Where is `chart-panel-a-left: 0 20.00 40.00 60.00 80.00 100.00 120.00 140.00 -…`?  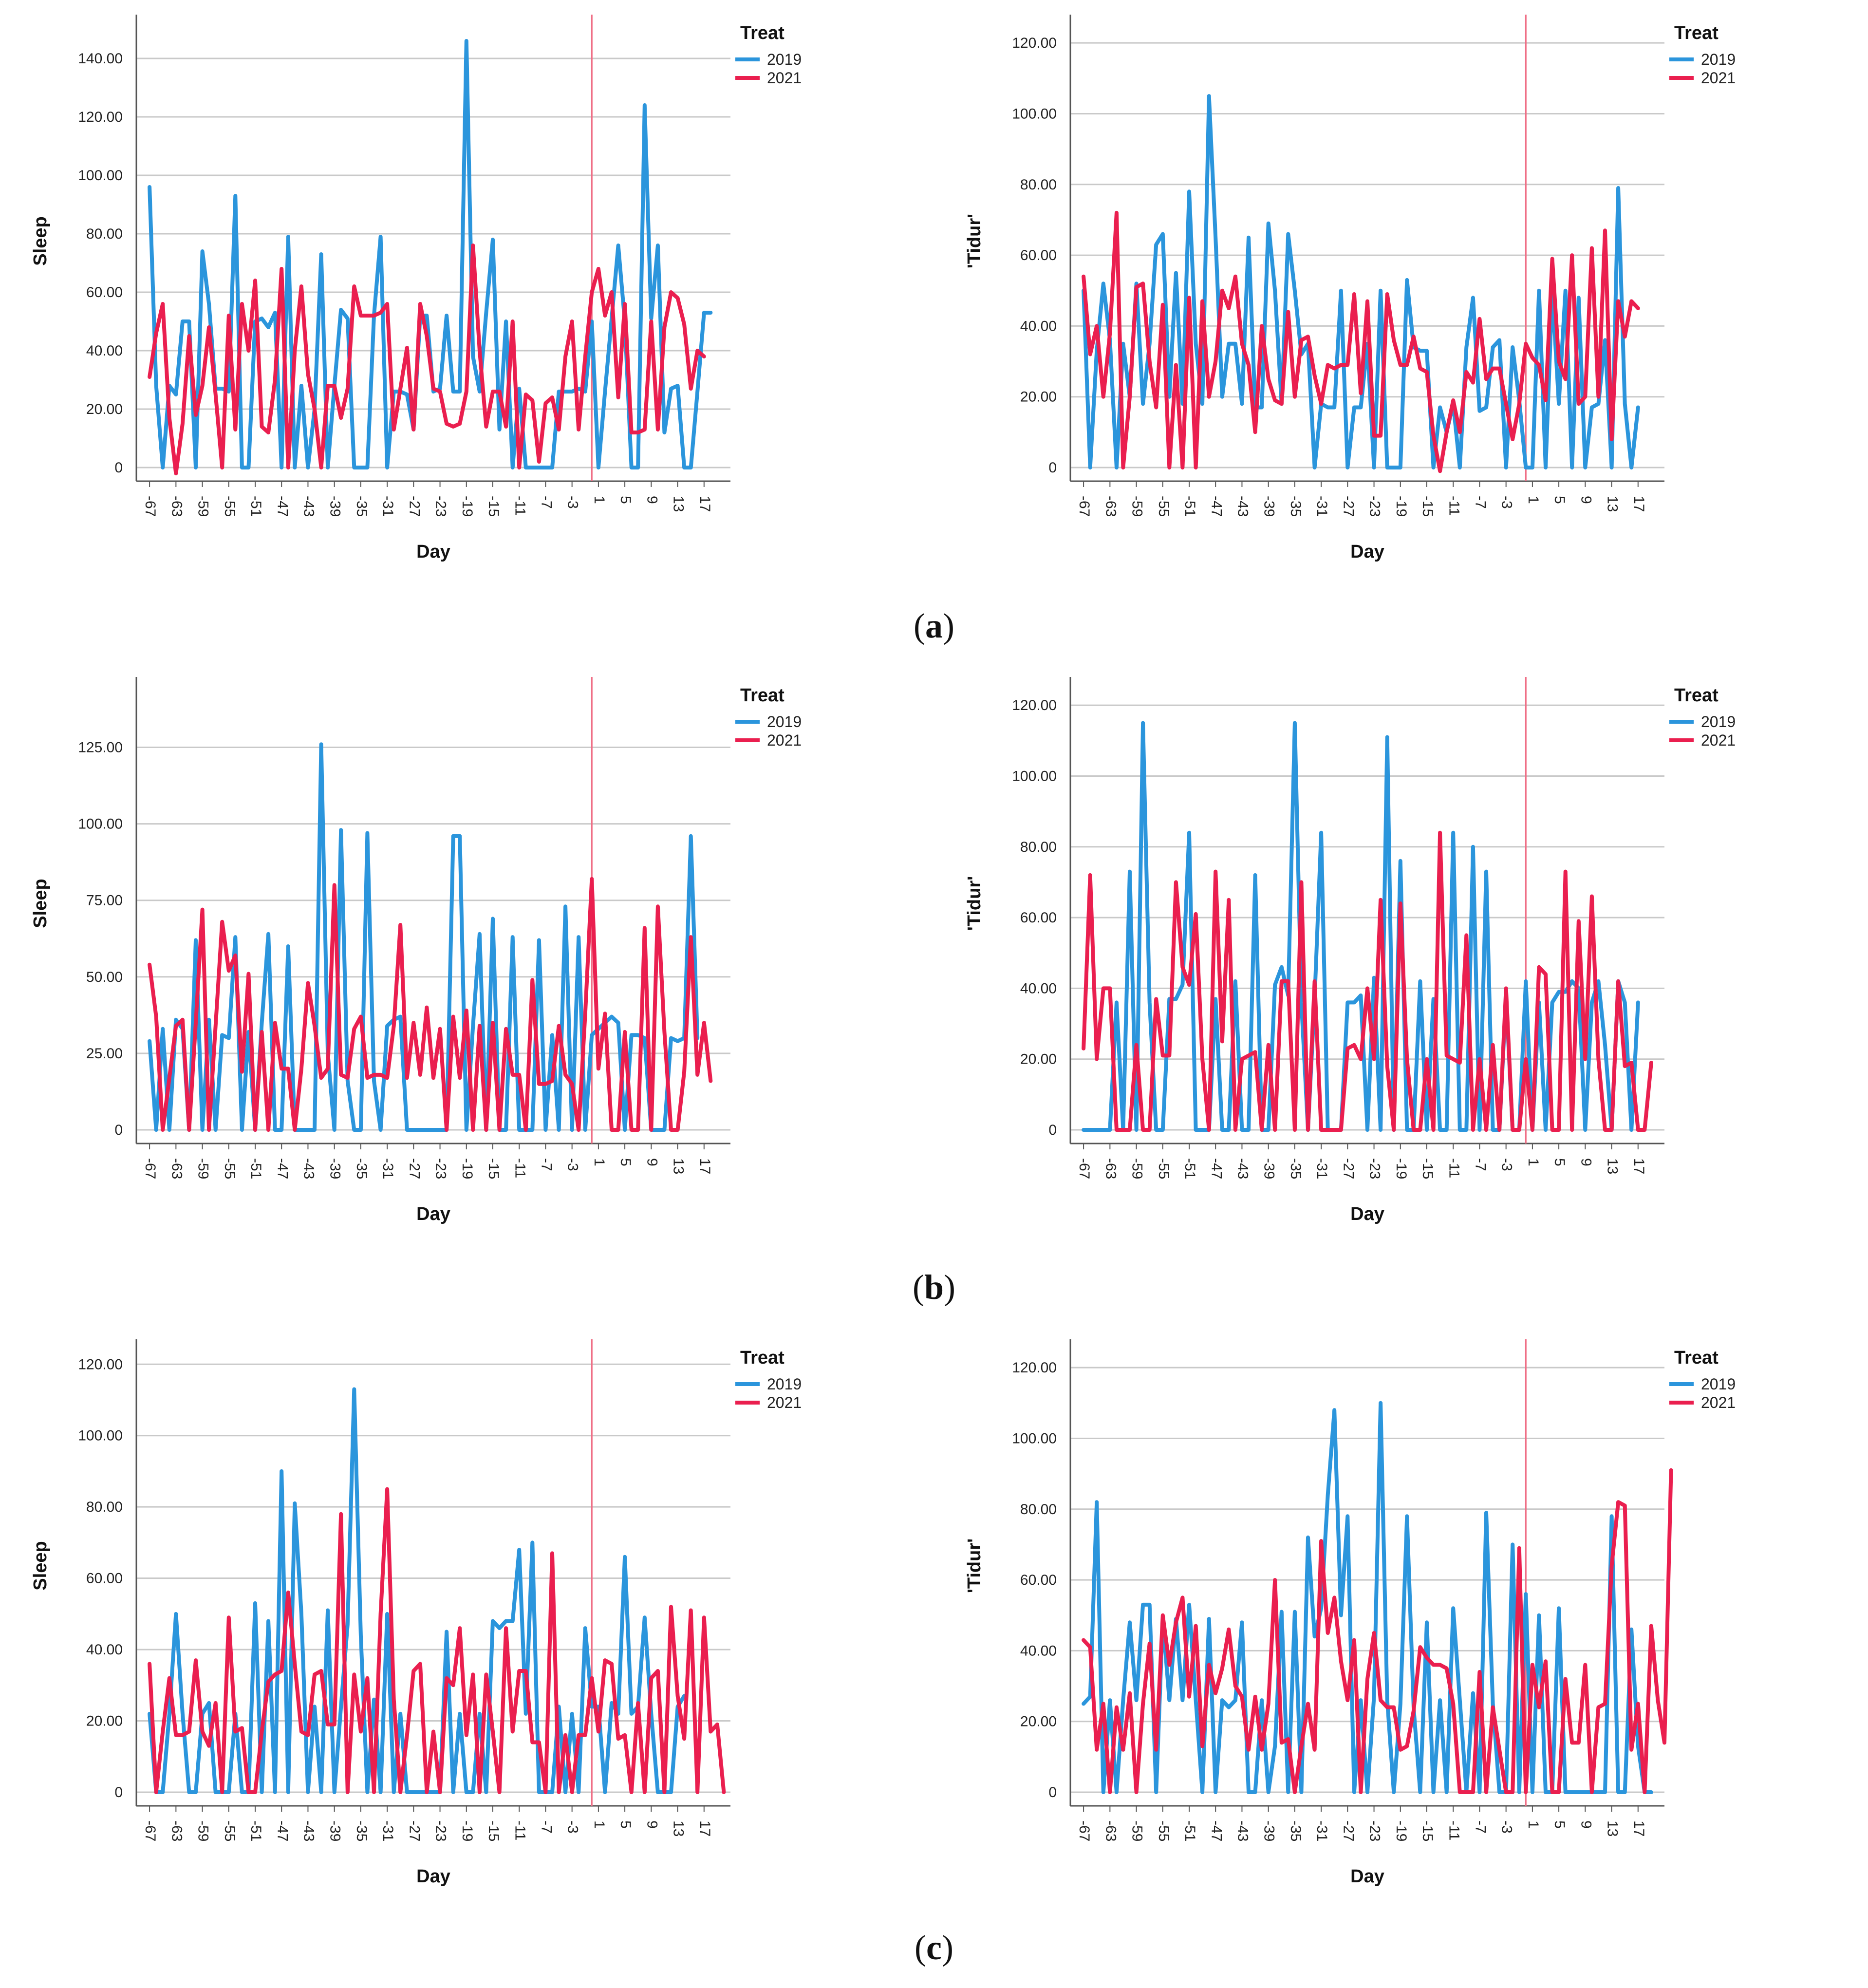 chart-panel-a-left: 0 20.00 40.00 60.00 80.00 100.00 120.00 140.00 -… is located at coordinates (467, 297).